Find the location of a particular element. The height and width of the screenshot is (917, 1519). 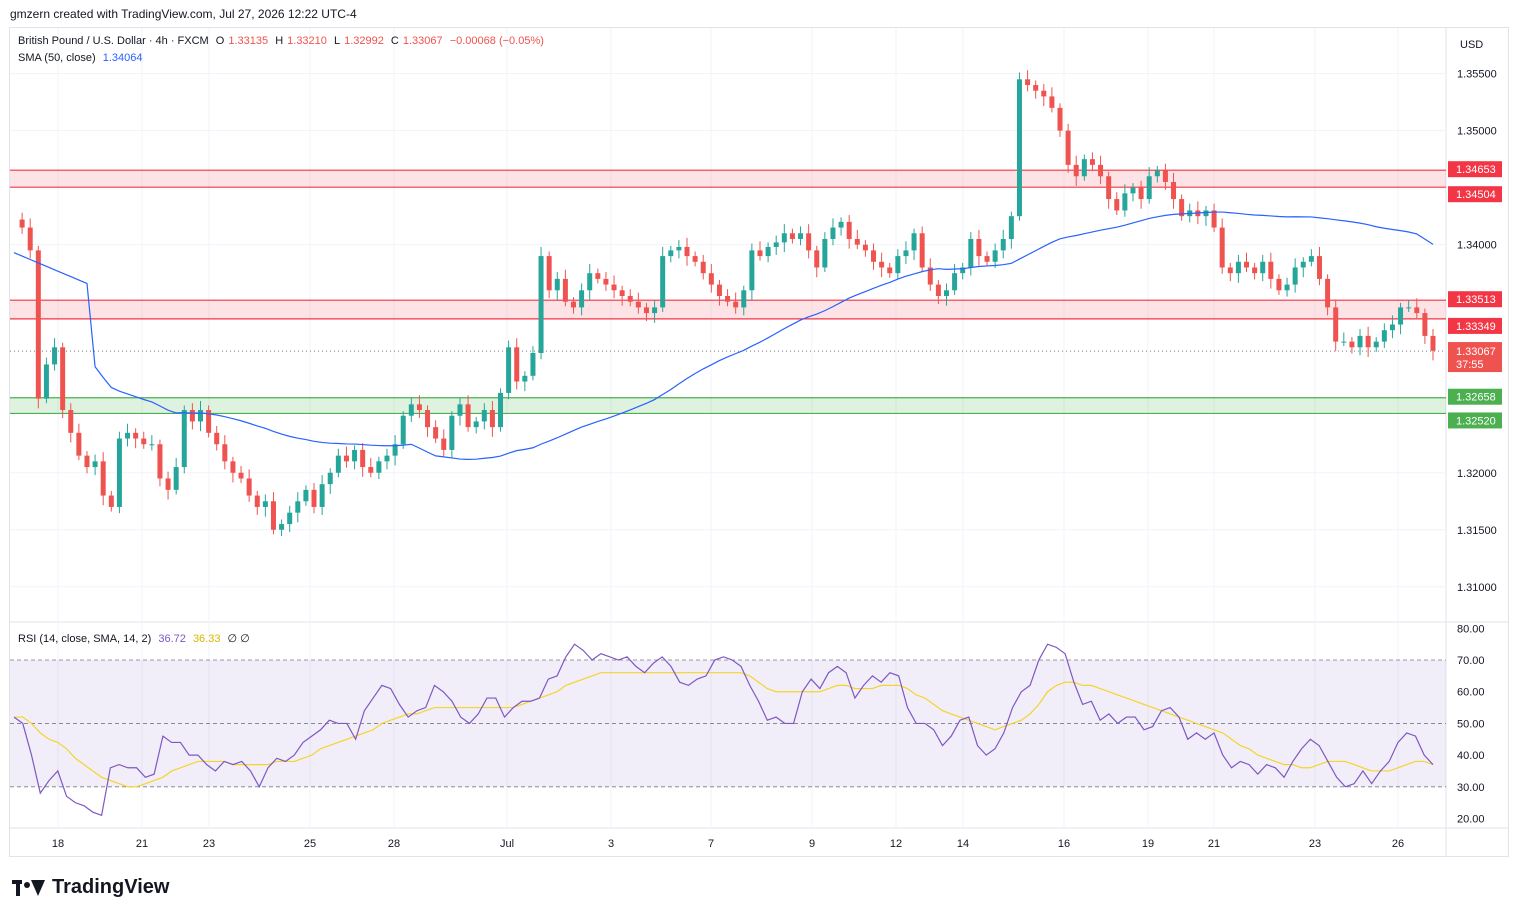

rsi-tick-label: 70.00 is located at coordinates (1471, 661).